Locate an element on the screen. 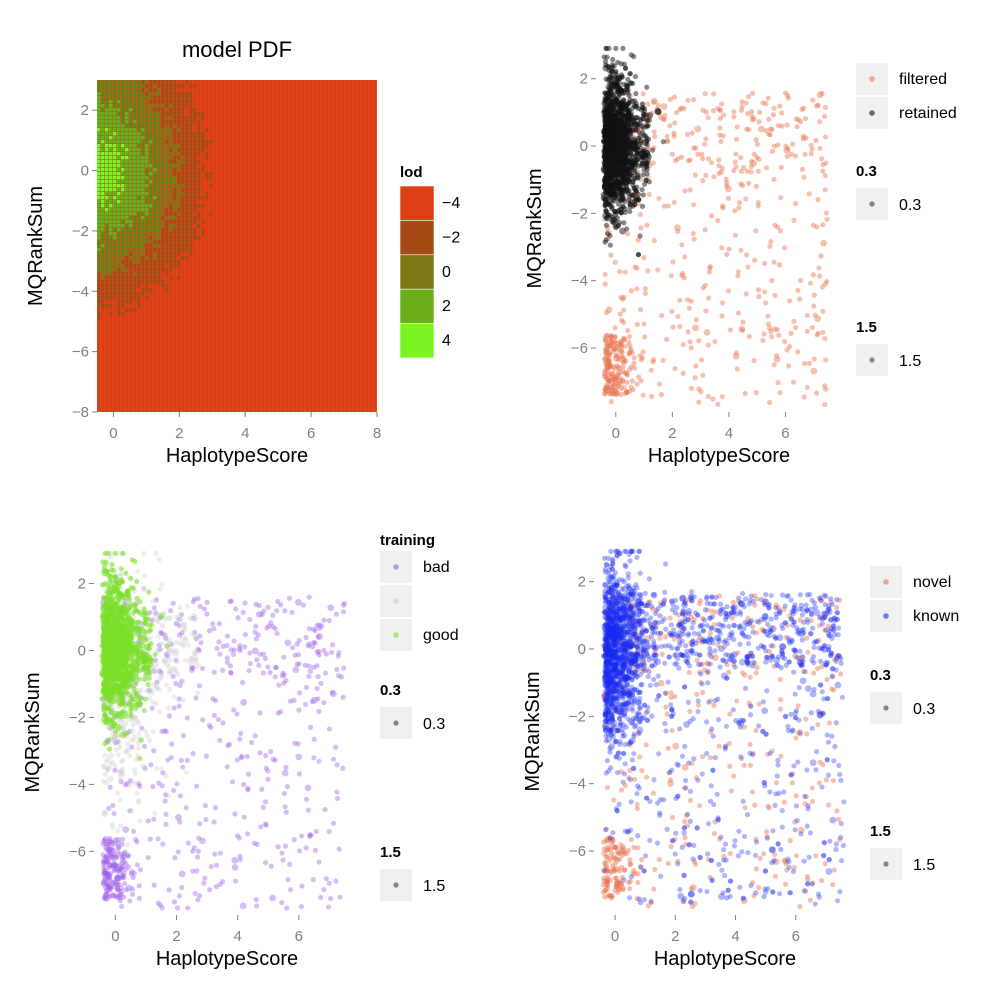 The height and width of the screenshot is (1008, 1008). size-legend-title: 1.5 is located at coordinates (866, 327).